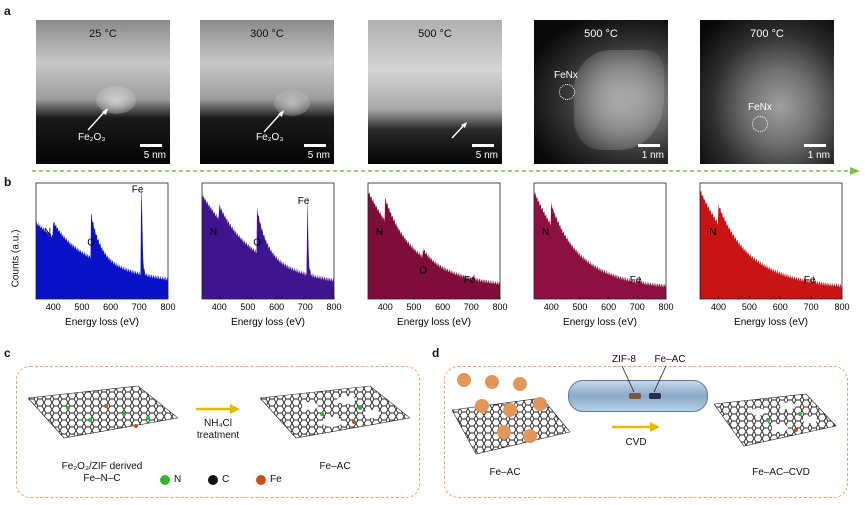  Describe the element at coordinates (436, 353) in the screenshot. I see `panel-label-d: d` at that location.